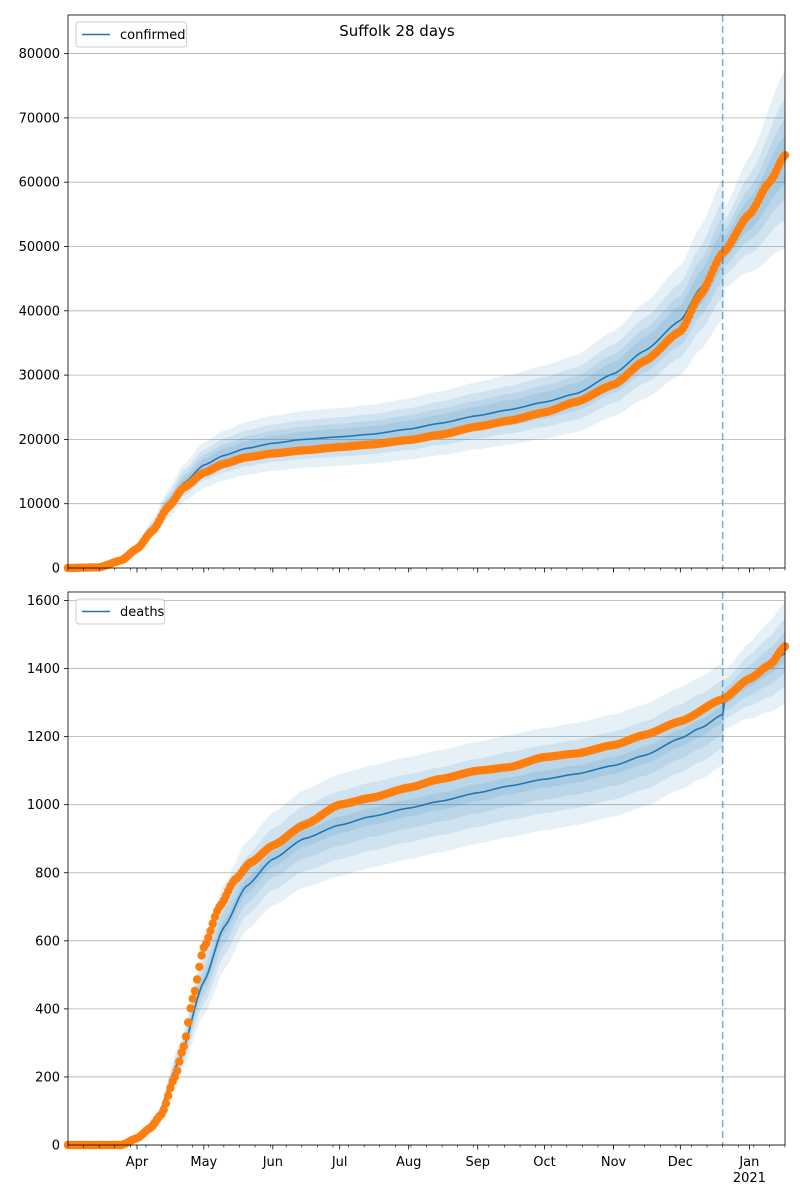 The height and width of the screenshot is (1200, 800). What do you see at coordinates (680, 1162) in the screenshot?
I see `x-tick-label: Dec` at bounding box center [680, 1162].